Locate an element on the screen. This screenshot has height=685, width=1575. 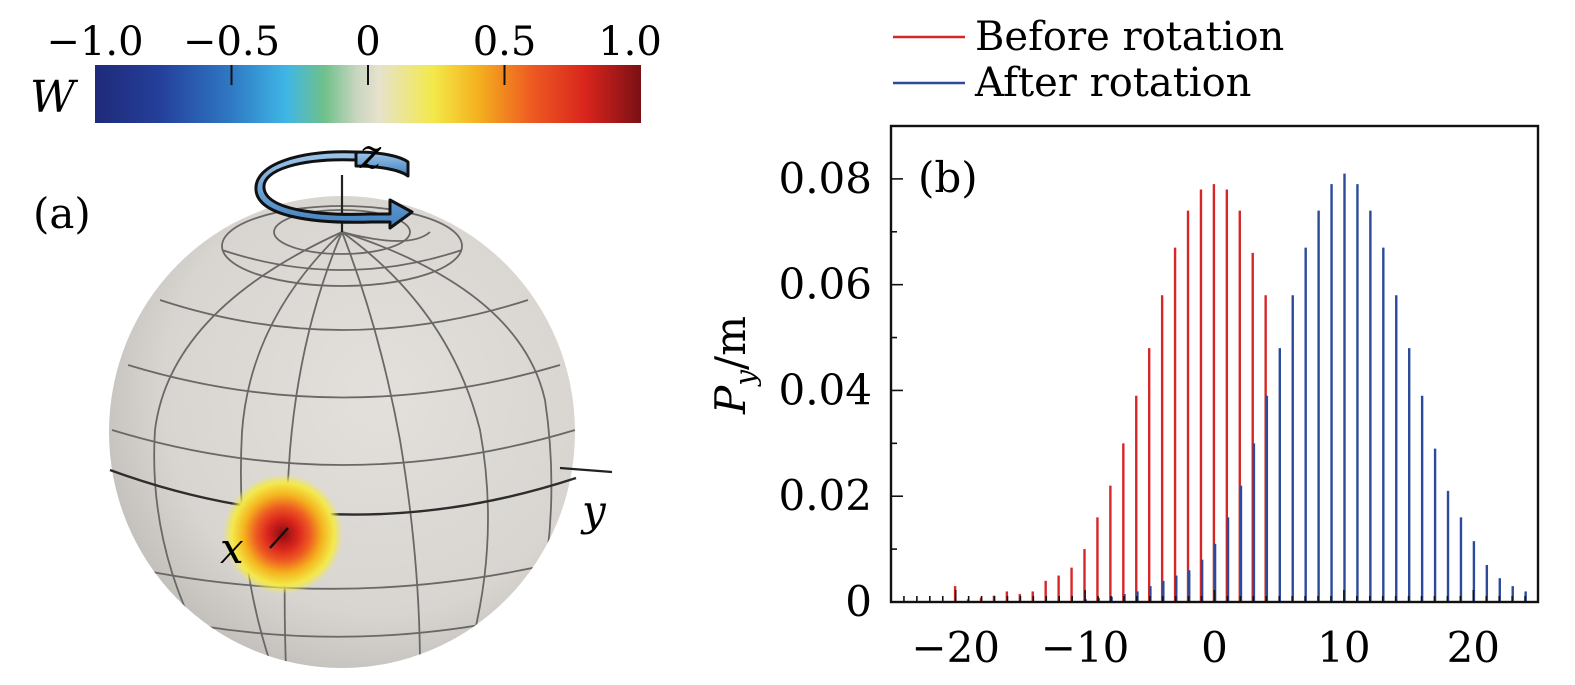
y-tick-label: 0.02 is located at coordinates (825, 495).